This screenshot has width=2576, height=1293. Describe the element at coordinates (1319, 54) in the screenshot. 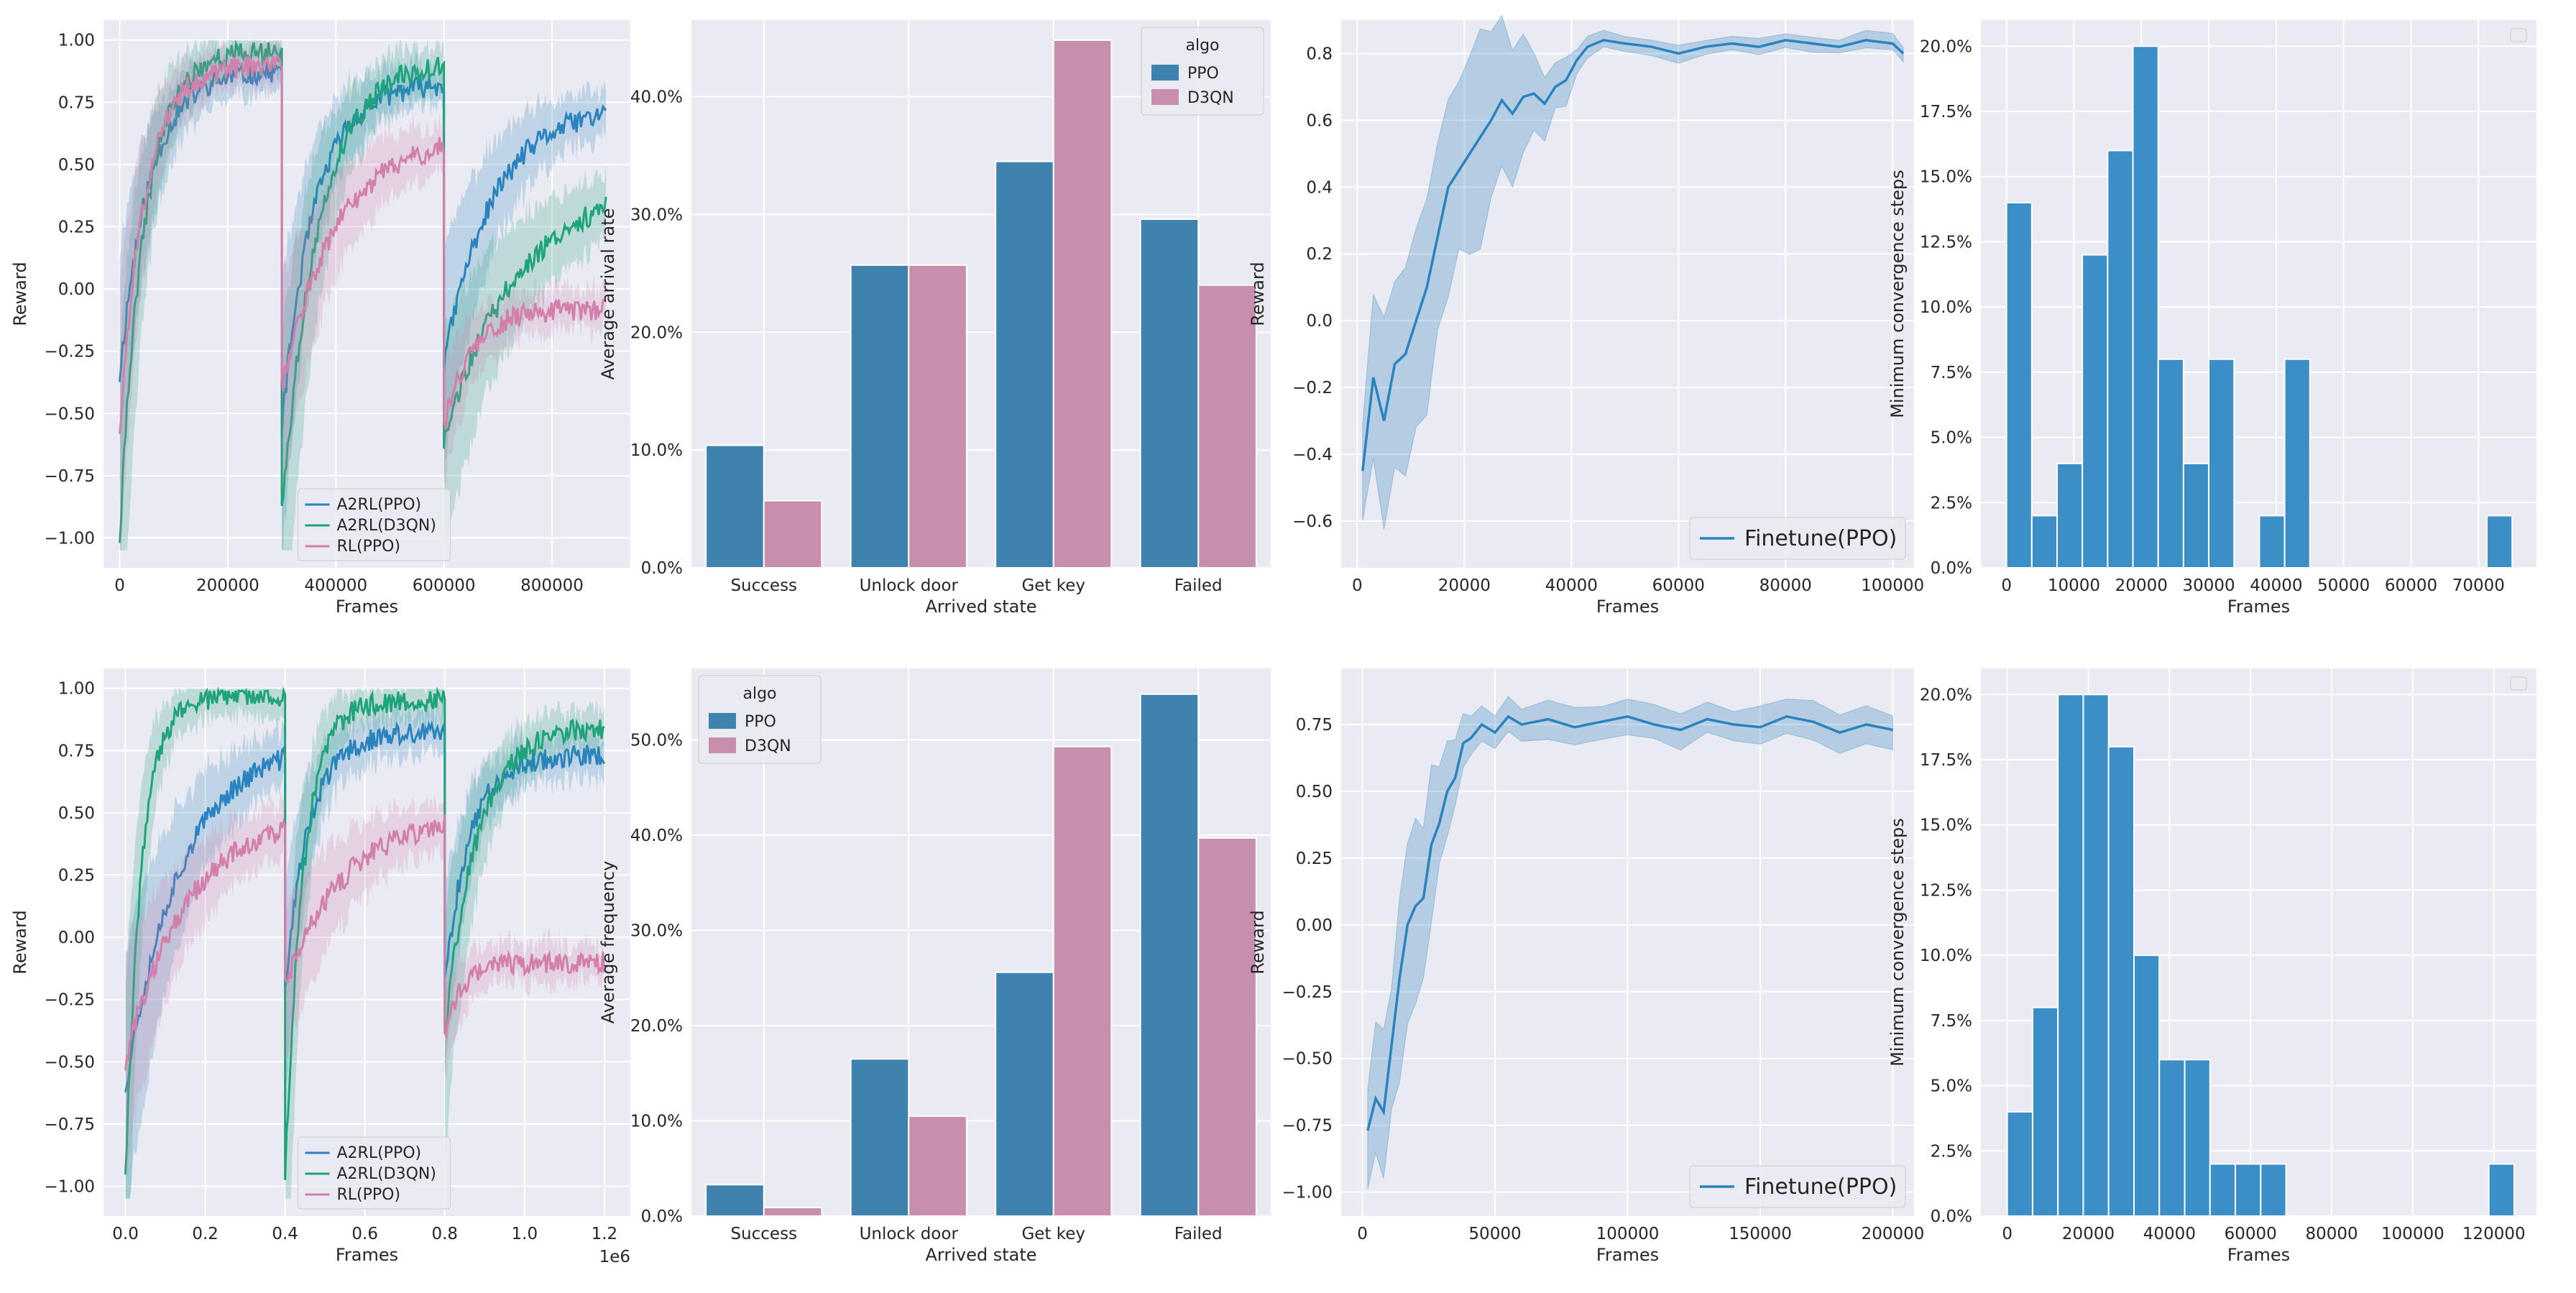

I see `y-tick-label: 0.8` at that location.